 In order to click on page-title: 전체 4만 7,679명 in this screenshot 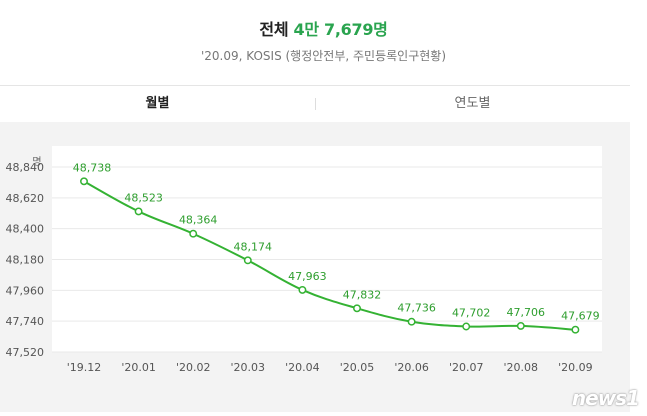, I will do `click(323, 28)`.